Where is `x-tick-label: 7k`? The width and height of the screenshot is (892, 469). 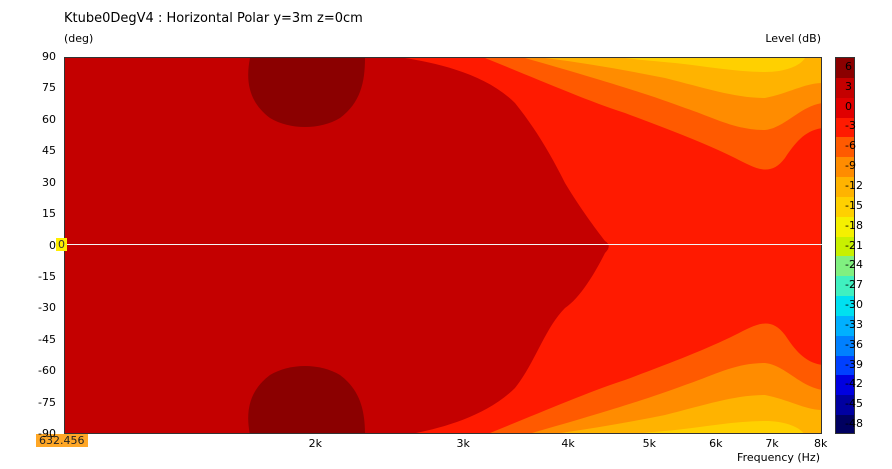
x-tick-label: 7k is located at coordinates (772, 443).